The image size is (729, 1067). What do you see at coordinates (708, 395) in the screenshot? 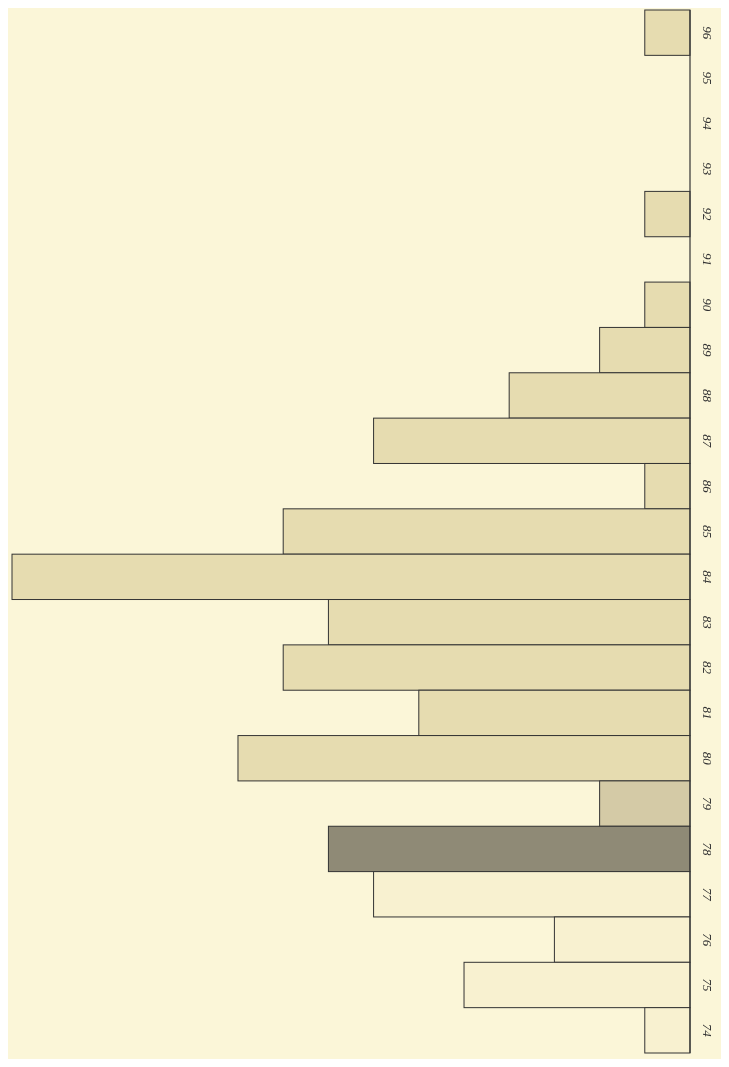
I see `y-tick-label: 88` at bounding box center [708, 395].